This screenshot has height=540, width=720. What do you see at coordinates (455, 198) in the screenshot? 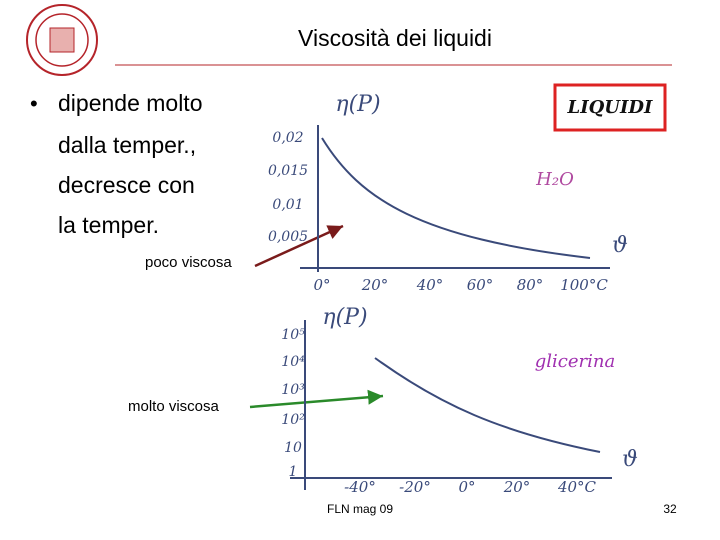
I see `sketch-water` at bounding box center [455, 198].